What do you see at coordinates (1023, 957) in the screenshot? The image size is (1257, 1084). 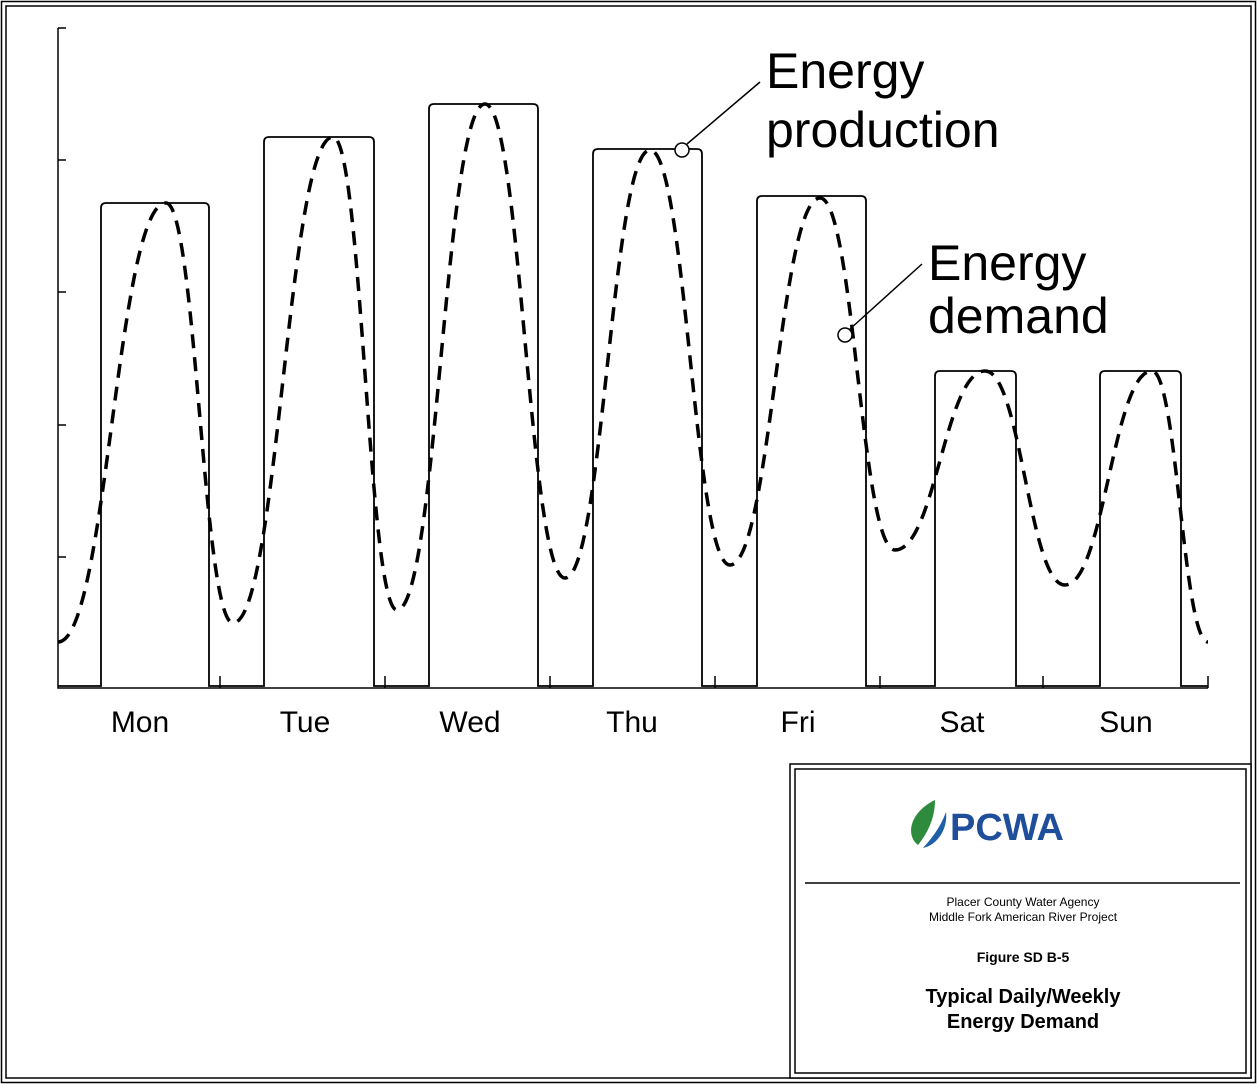 I see `figure-number: Figure SD B-5` at bounding box center [1023, 957].